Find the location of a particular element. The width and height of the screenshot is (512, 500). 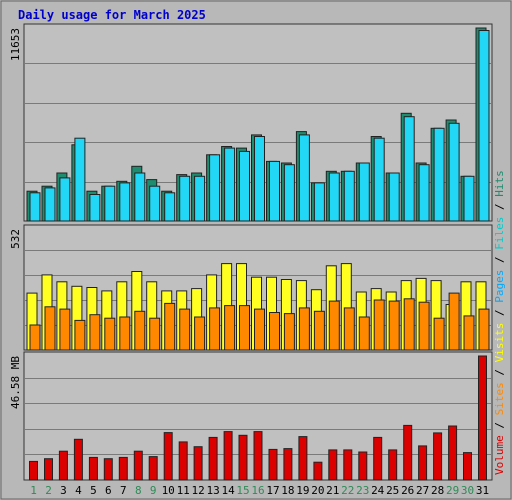

y-axis-label: 11653 is located at coordinates (15, 44).